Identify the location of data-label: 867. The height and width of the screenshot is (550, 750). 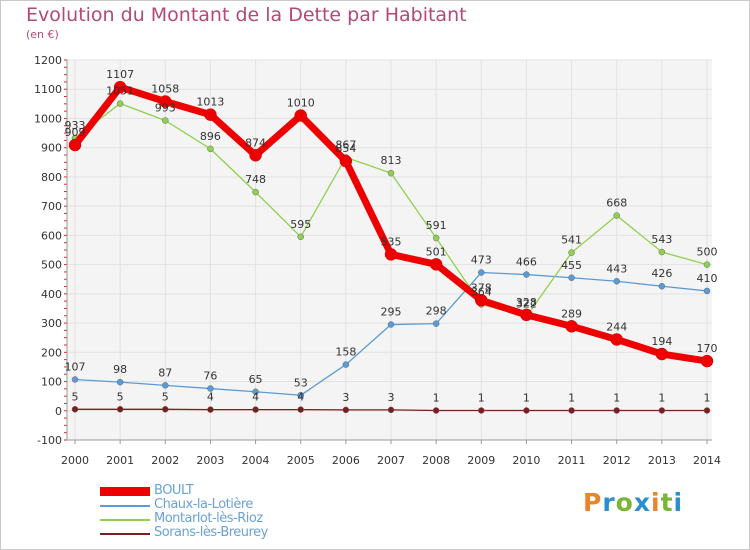
(345, 144).